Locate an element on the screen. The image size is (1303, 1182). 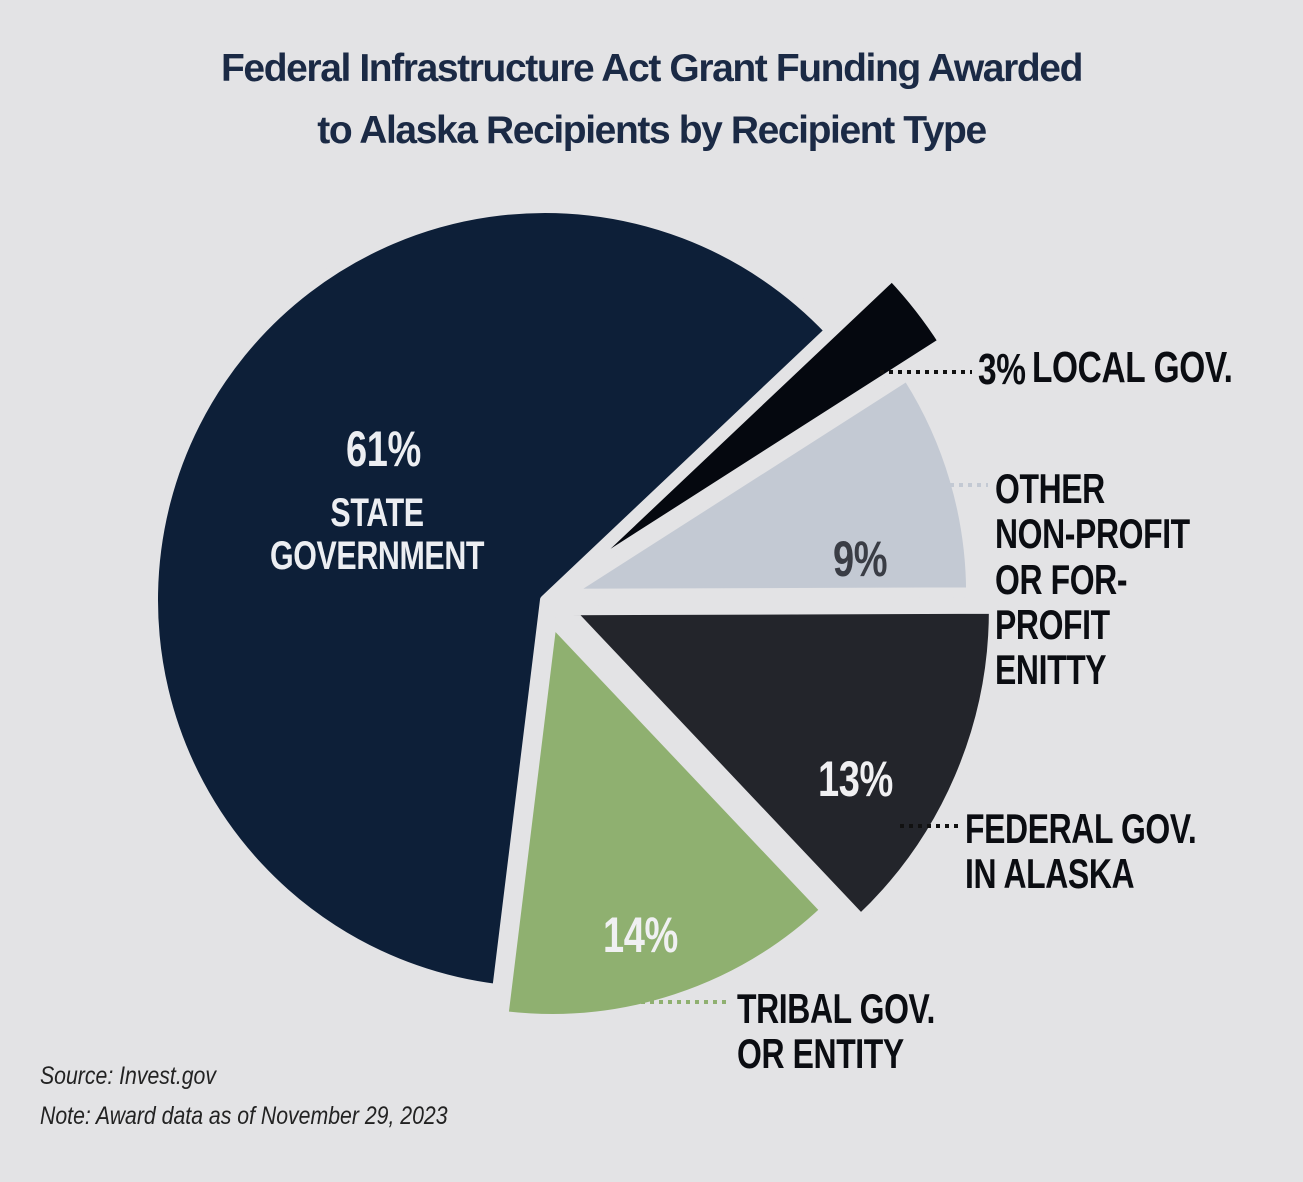
category-label: TRIBAL GOV. OR ENTITY is located at coordinates (836, 1031).